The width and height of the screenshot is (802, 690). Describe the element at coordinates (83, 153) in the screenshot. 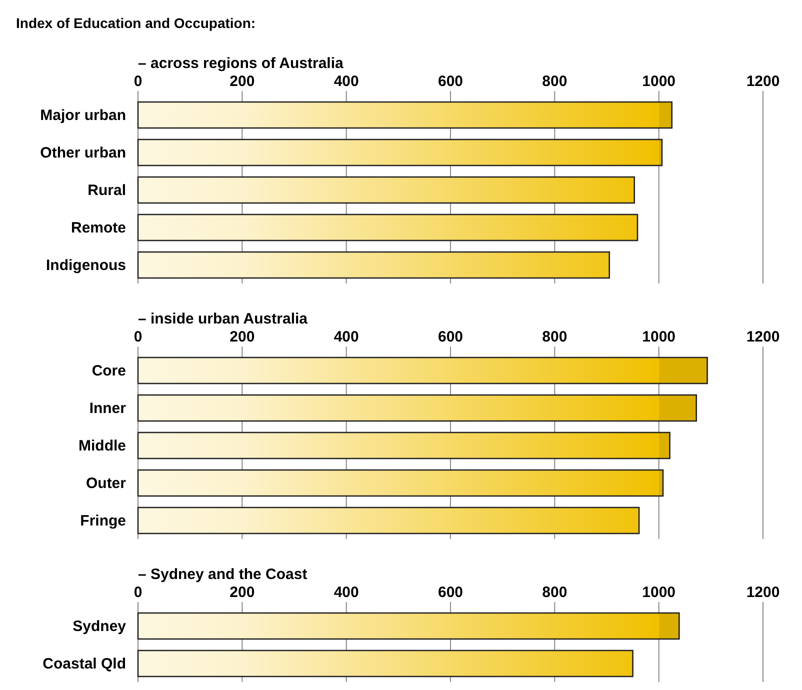

I see `y-tick-label: Other urban` at that location.